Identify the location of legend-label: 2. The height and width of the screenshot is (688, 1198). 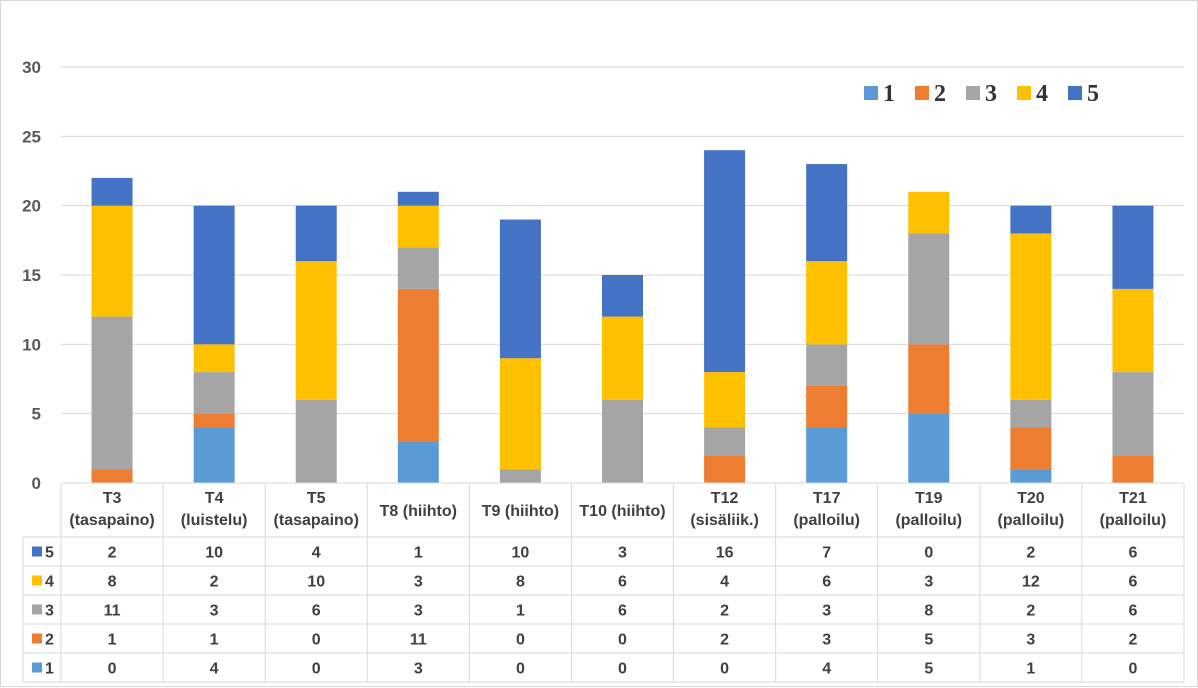
(940, 94).